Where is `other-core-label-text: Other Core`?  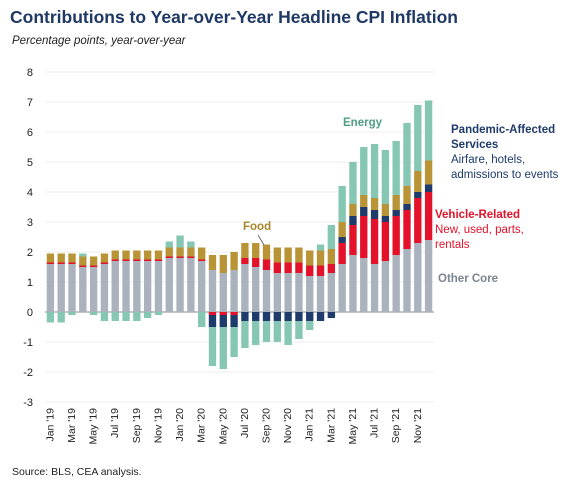 other-core-label-text: Other Core is located at coordinates (468, 279).